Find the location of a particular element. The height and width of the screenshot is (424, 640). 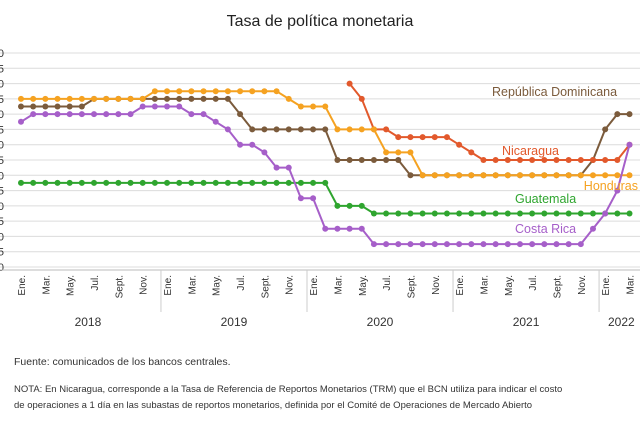

y-tick-label: 3.0 is located at coordinates (2, 176).